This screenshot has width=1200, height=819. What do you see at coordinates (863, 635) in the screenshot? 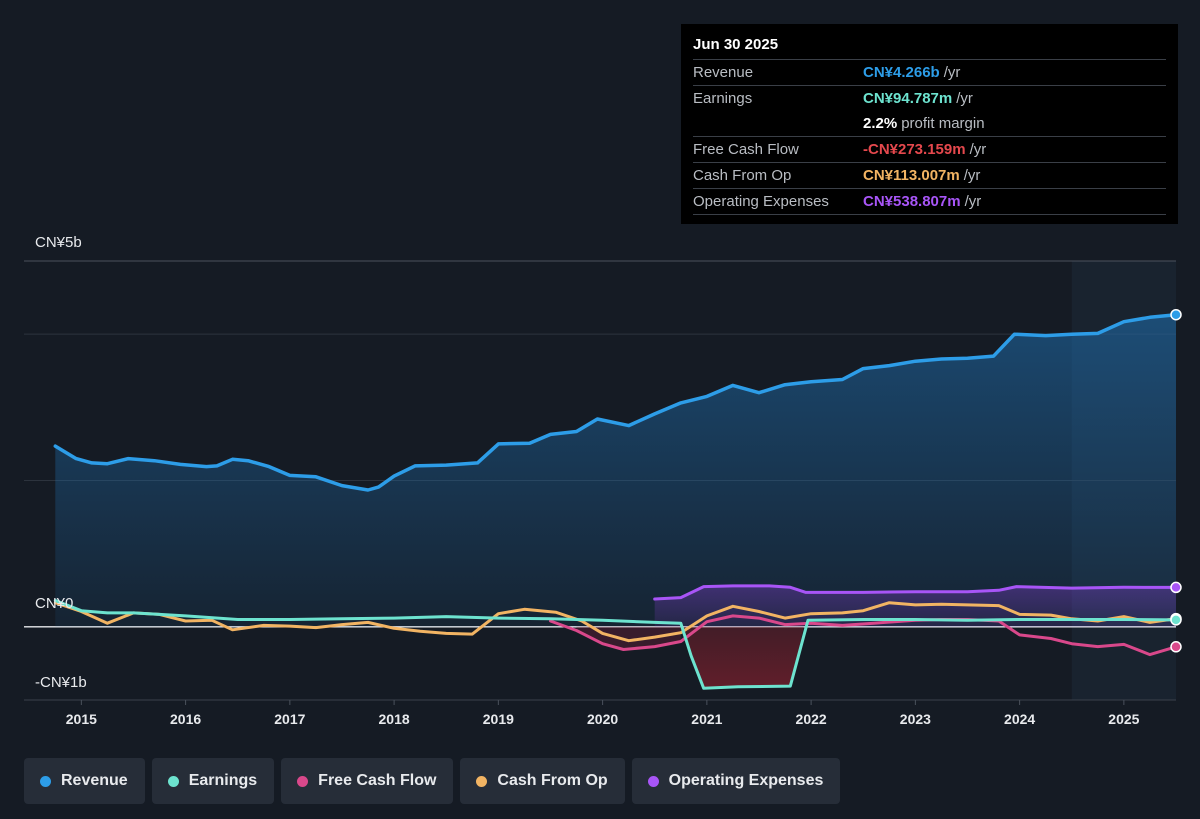
I see `free-cash-flow-line` at bounding box center [863, 635].